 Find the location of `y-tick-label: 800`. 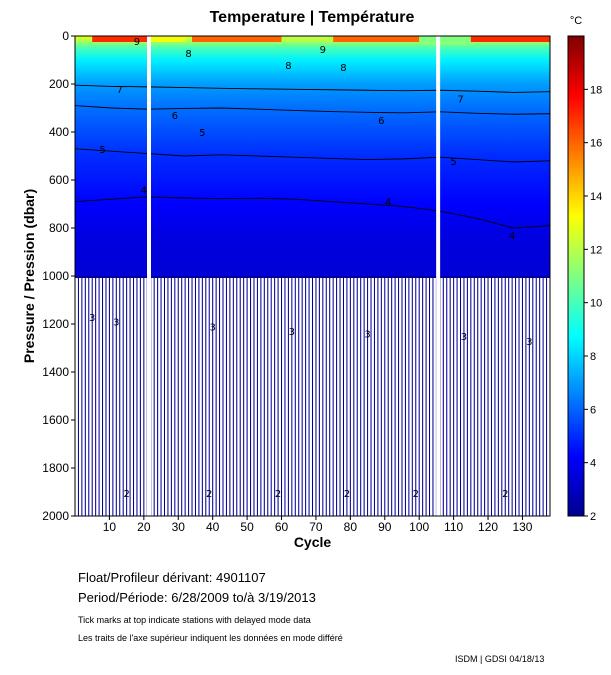

y-tick-label: 800 is located at coordinates (59, 228).